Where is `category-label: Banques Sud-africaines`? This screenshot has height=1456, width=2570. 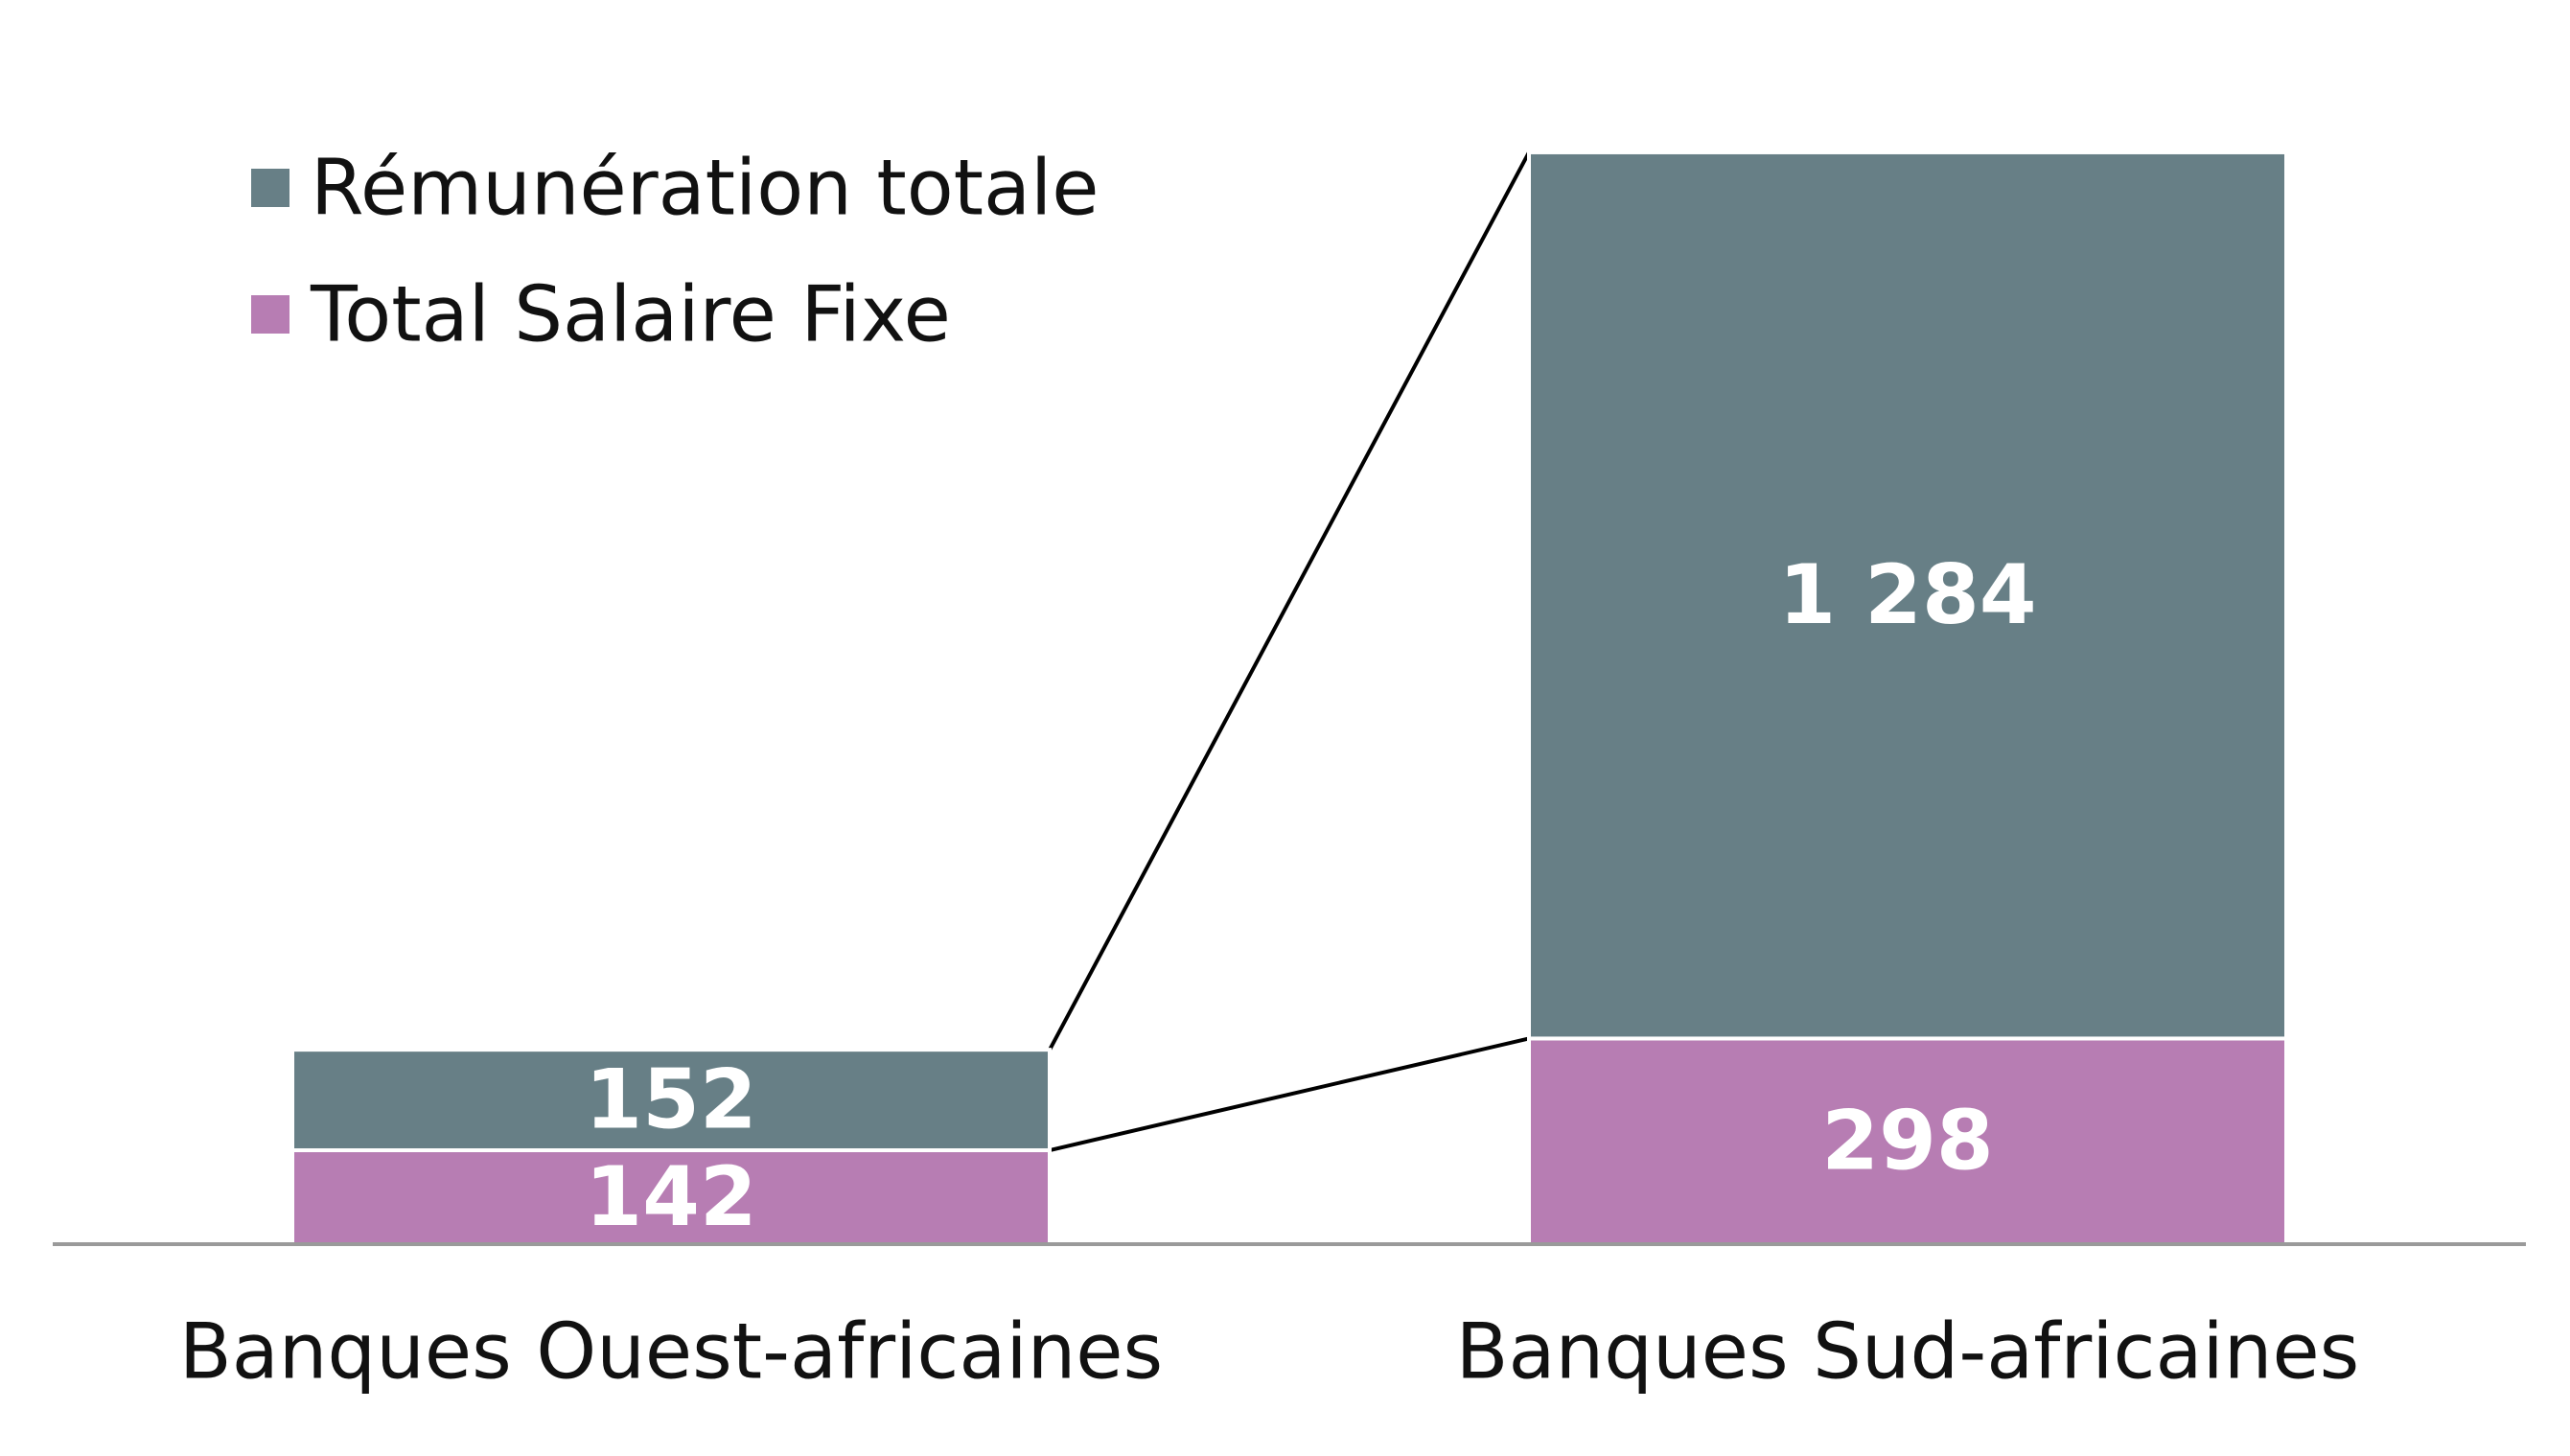
category-label: Banques Sud-africaines is located at coordinates (1908, 1352).